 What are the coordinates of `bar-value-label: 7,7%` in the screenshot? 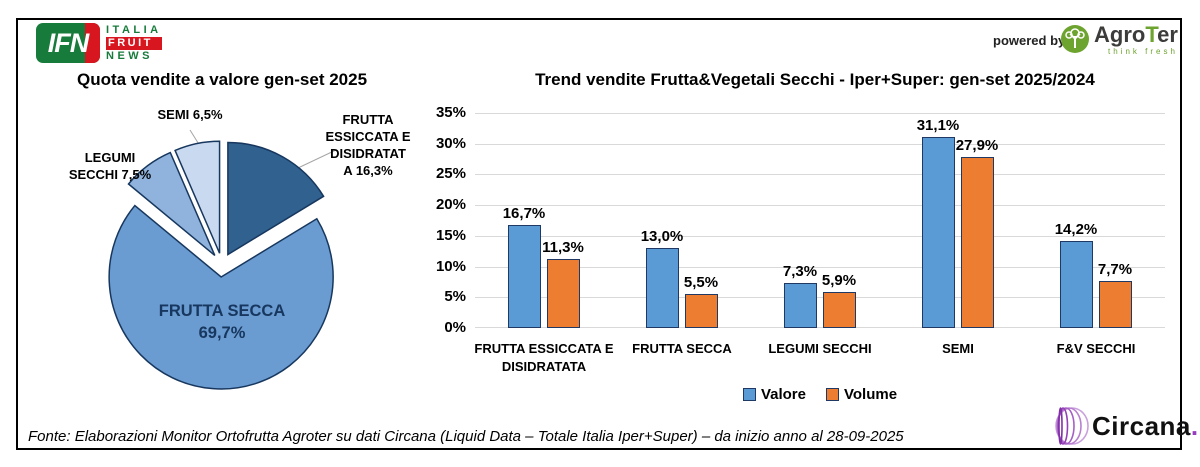 It's located at (1115, 269).